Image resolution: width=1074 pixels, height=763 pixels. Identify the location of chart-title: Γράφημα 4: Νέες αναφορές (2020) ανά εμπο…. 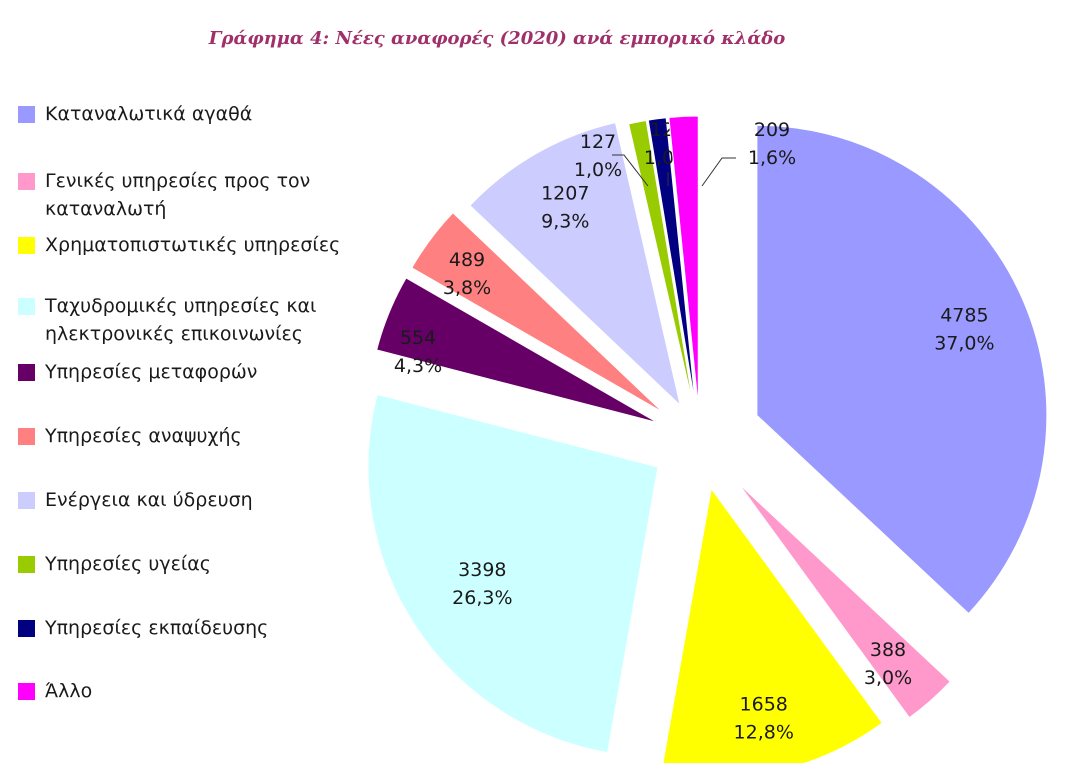
(497, 38).